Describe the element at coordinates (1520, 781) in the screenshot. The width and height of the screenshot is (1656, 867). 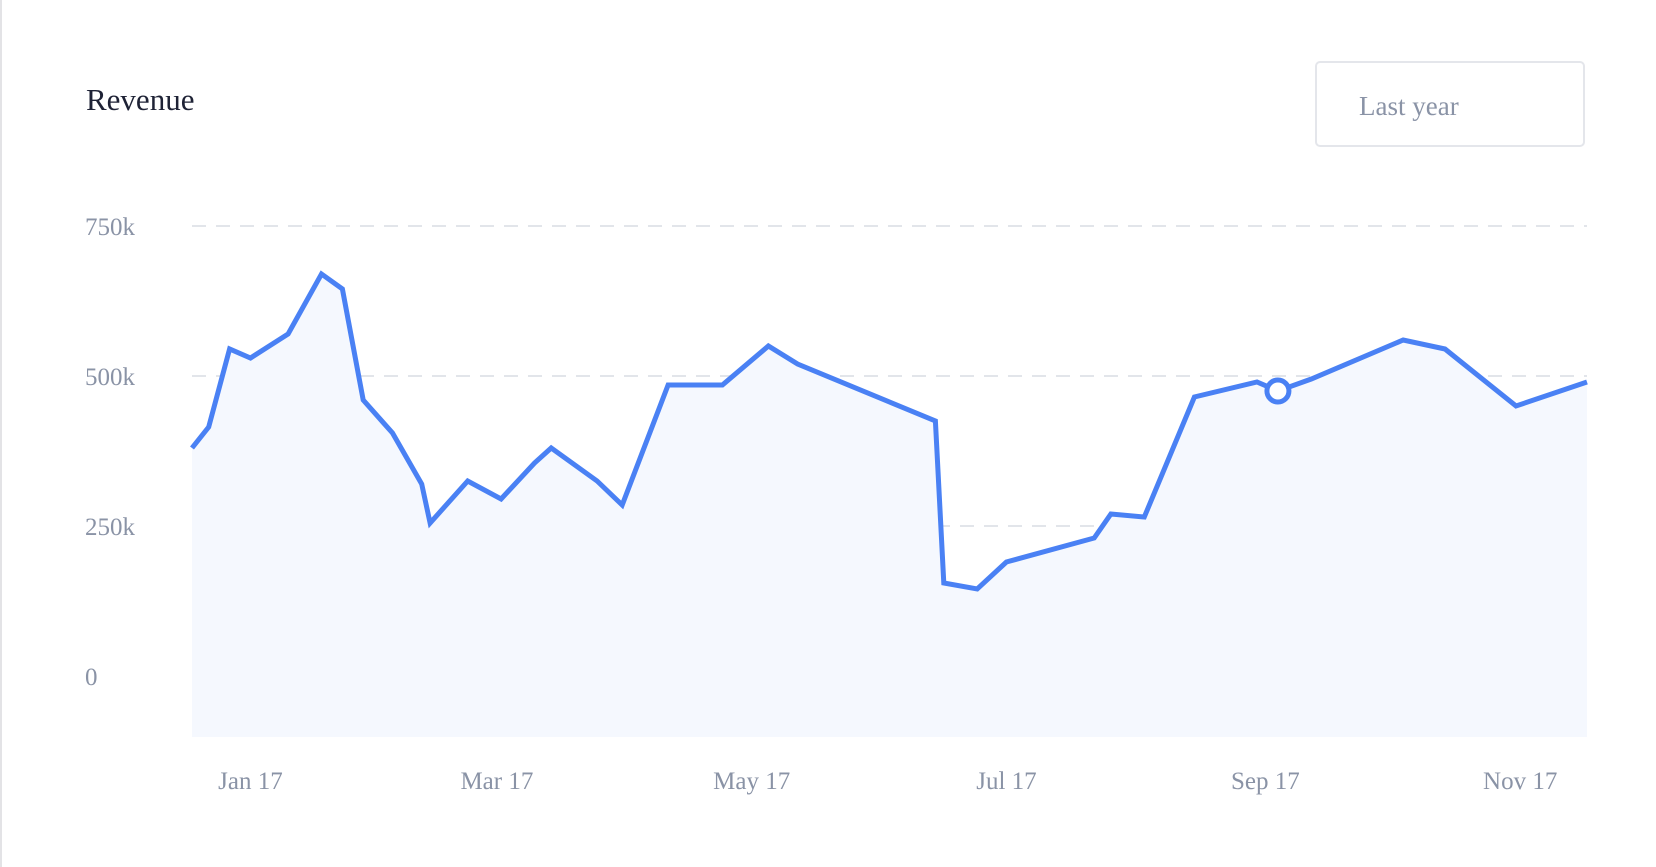
I see `x-tick-label: Nov 17` at that location.